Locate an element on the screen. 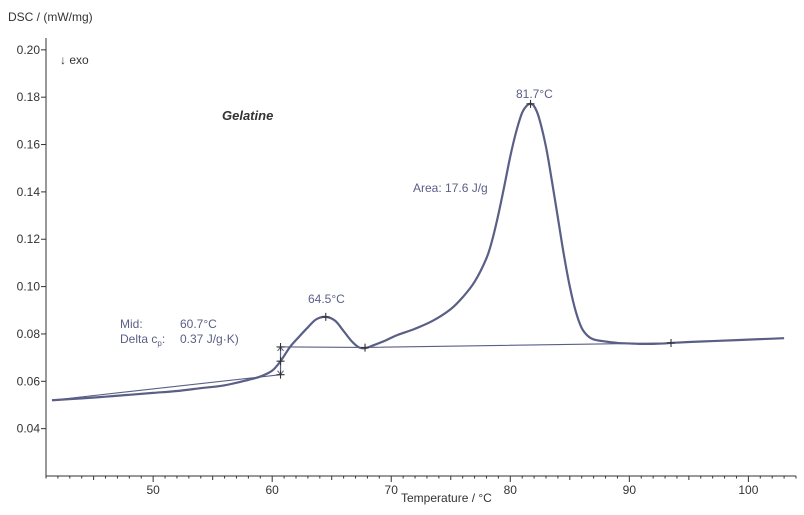 This screenshot has height=515, width=804. area-label: Area: 17.6 J/g is located at coordinates (450, 188).